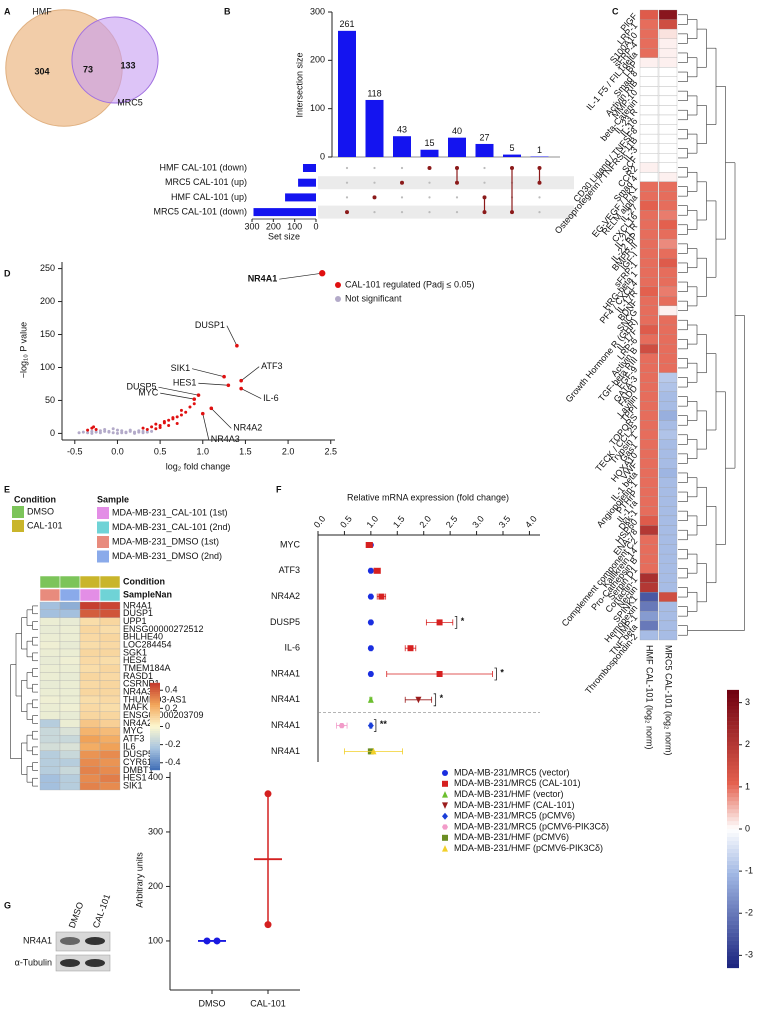 The height and width of the screenshot is (1030, 765). I want to click on bar-label: 27, so click(484, 137).